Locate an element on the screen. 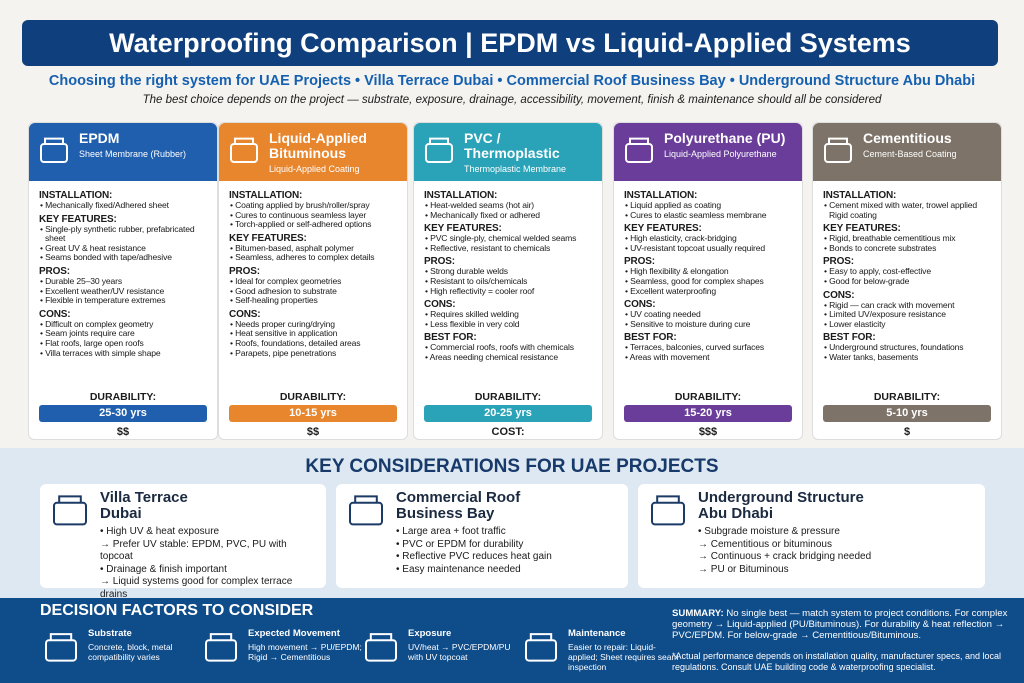 This screenshot has height=683, width=1024. box-point: • PVC or EPDM for durability is located at coordinates (460, 544).